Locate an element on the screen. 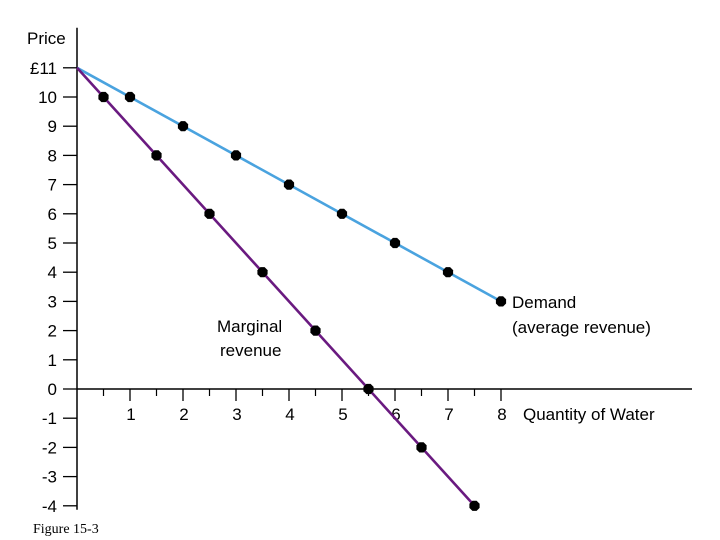  x-tick-label: 2 is located at coordinates (183, 414).